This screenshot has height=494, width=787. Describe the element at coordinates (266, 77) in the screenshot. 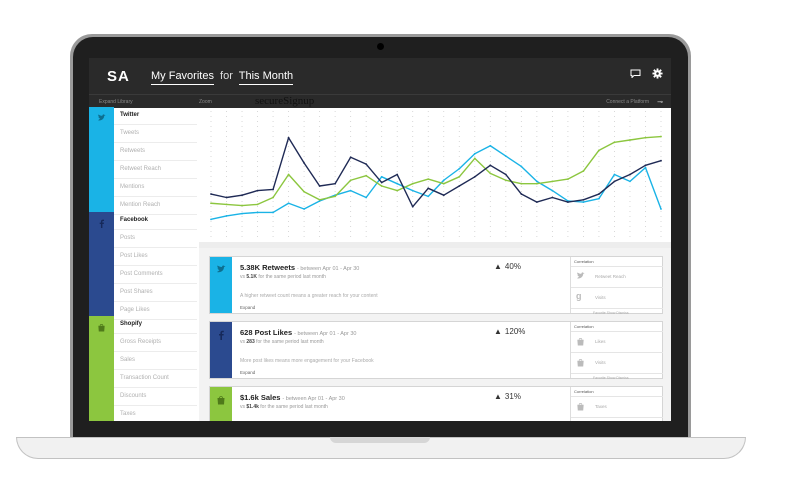

I see `date-range-dropdown: This Month` at that location.